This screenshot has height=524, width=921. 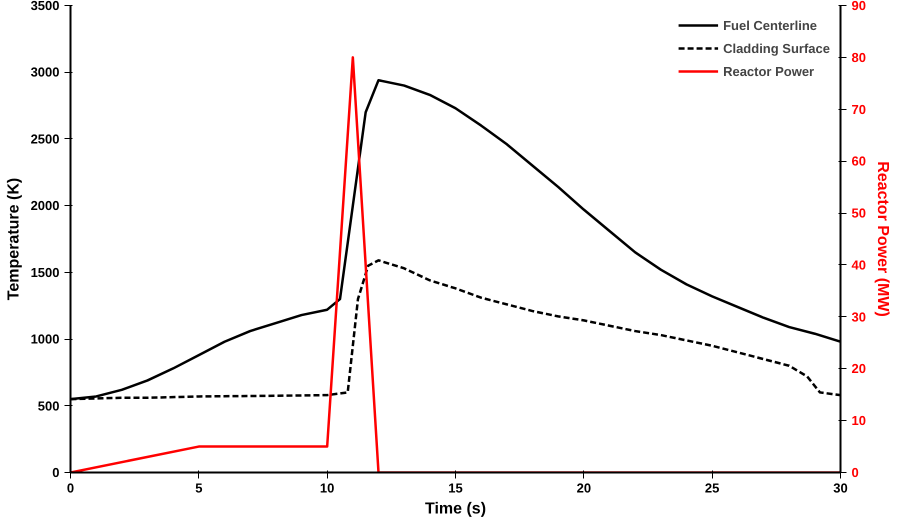 I want to click on y2-tick-label: 80, so click(x=859, y=57).